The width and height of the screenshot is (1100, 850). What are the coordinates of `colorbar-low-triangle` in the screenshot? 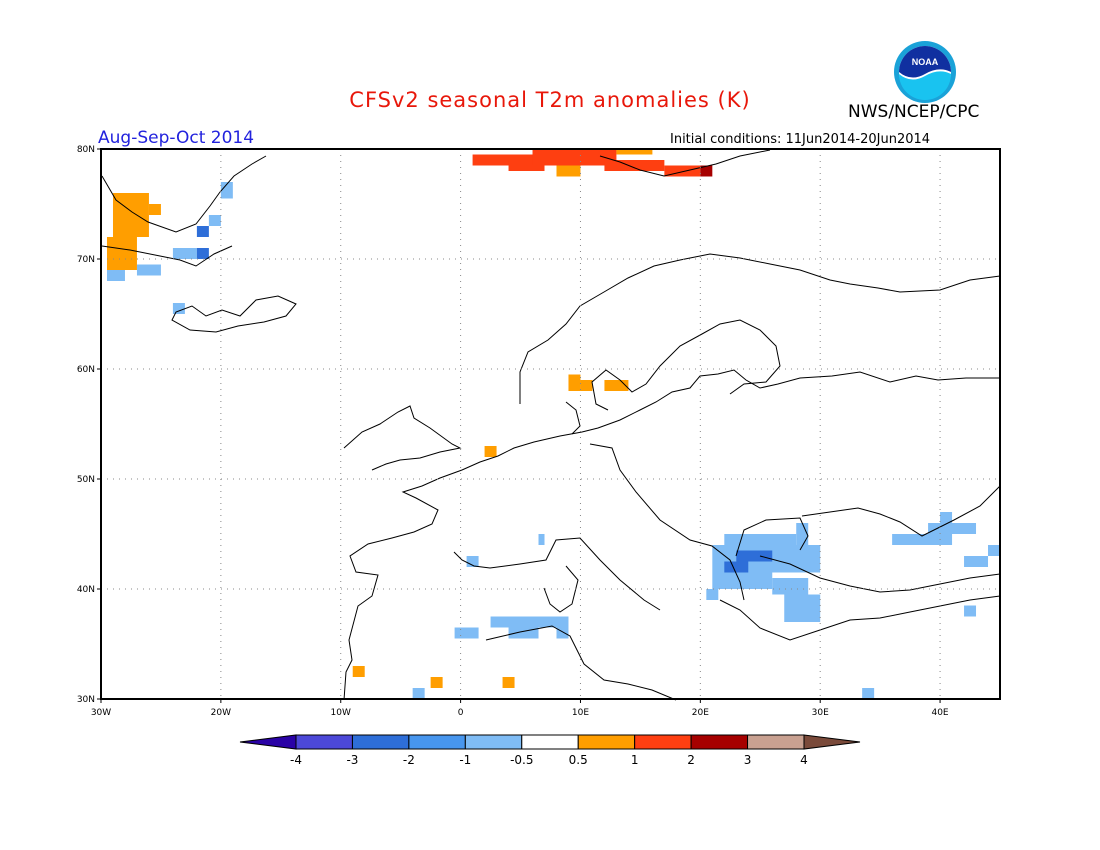 It's located at (268, 742).